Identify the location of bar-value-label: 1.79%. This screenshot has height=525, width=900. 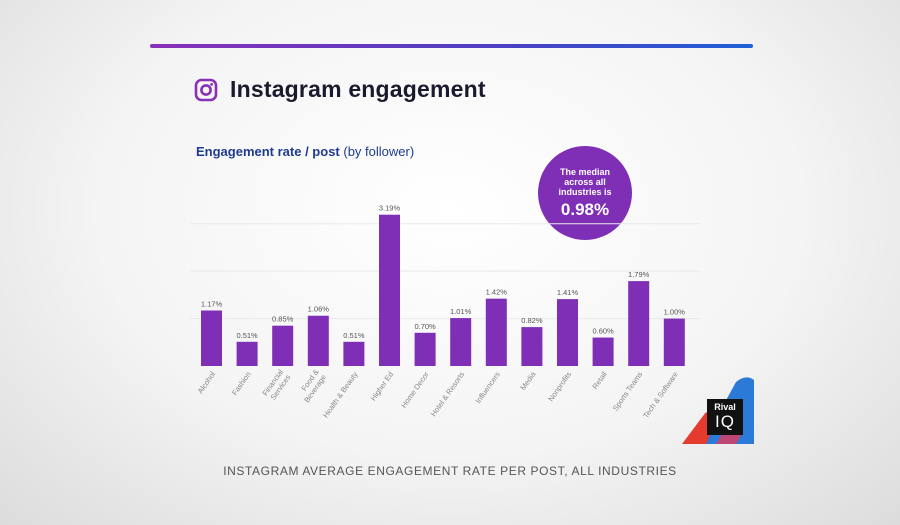
(639, 274).